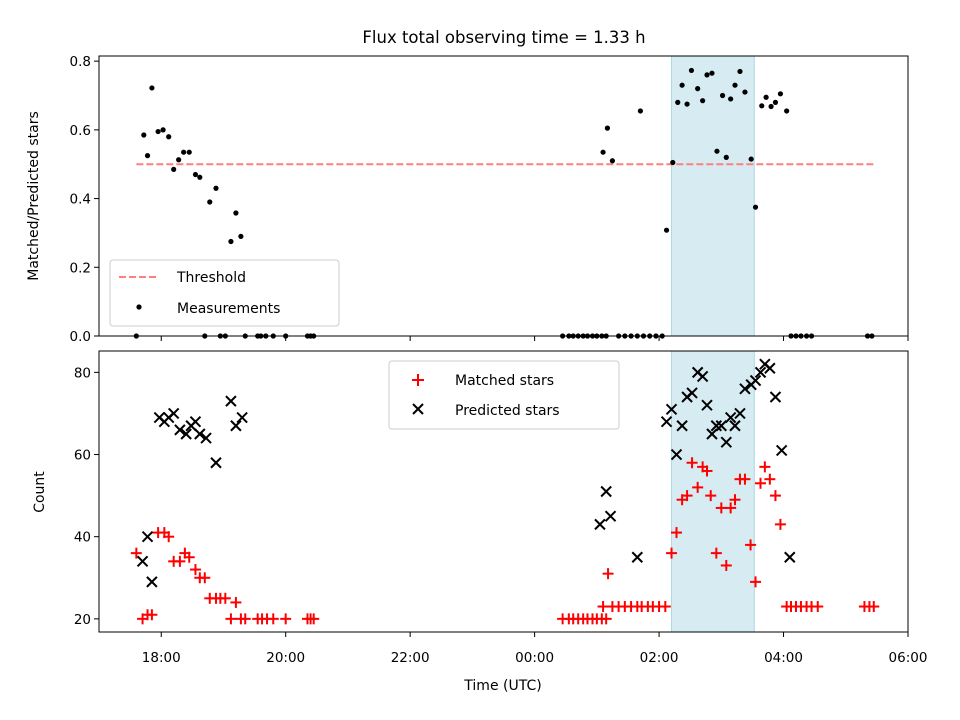 The height and width of the screenshot is (720, 960). What do you see at coordinates (503, 37) in the screenshot?
I see `chart-title: Flux total observing time = 1.33 h` at bounding box center [503, 37].